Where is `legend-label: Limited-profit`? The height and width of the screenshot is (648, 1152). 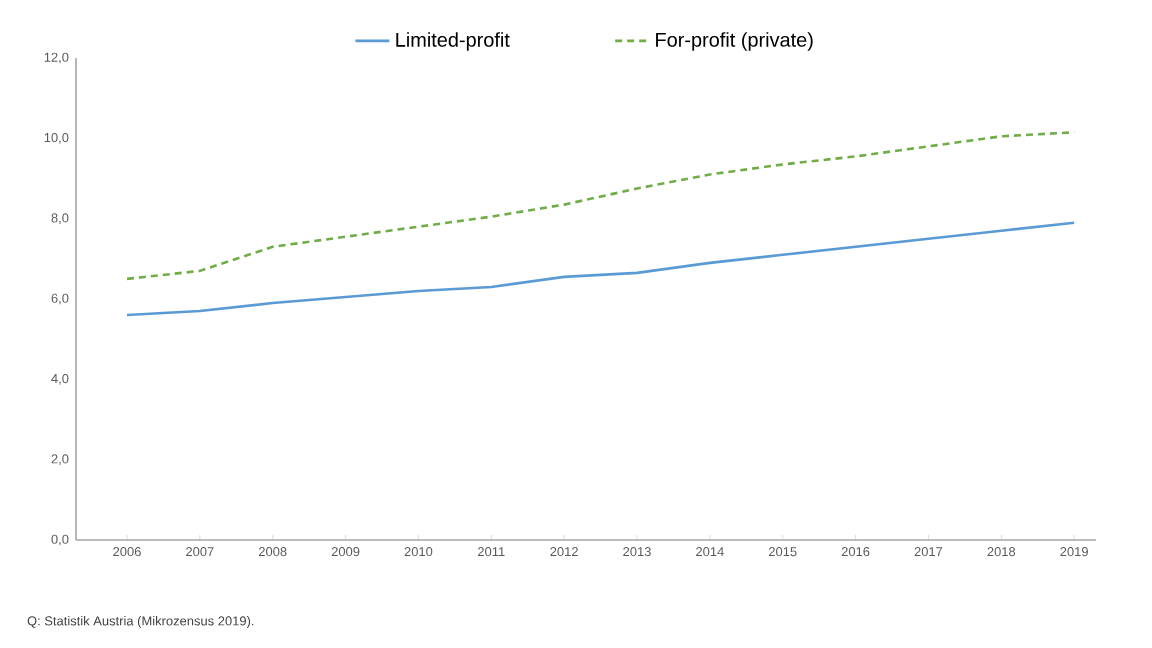
legend-label: Limited-profit is located at coordinates (453, 41).